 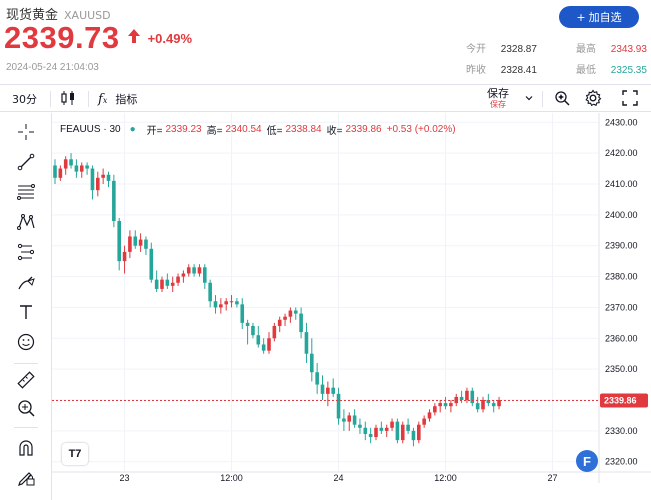 What do you see at coordinates (26, 284) in the screenshot?
I see `brush-tool` at bounding box center [26, 284].